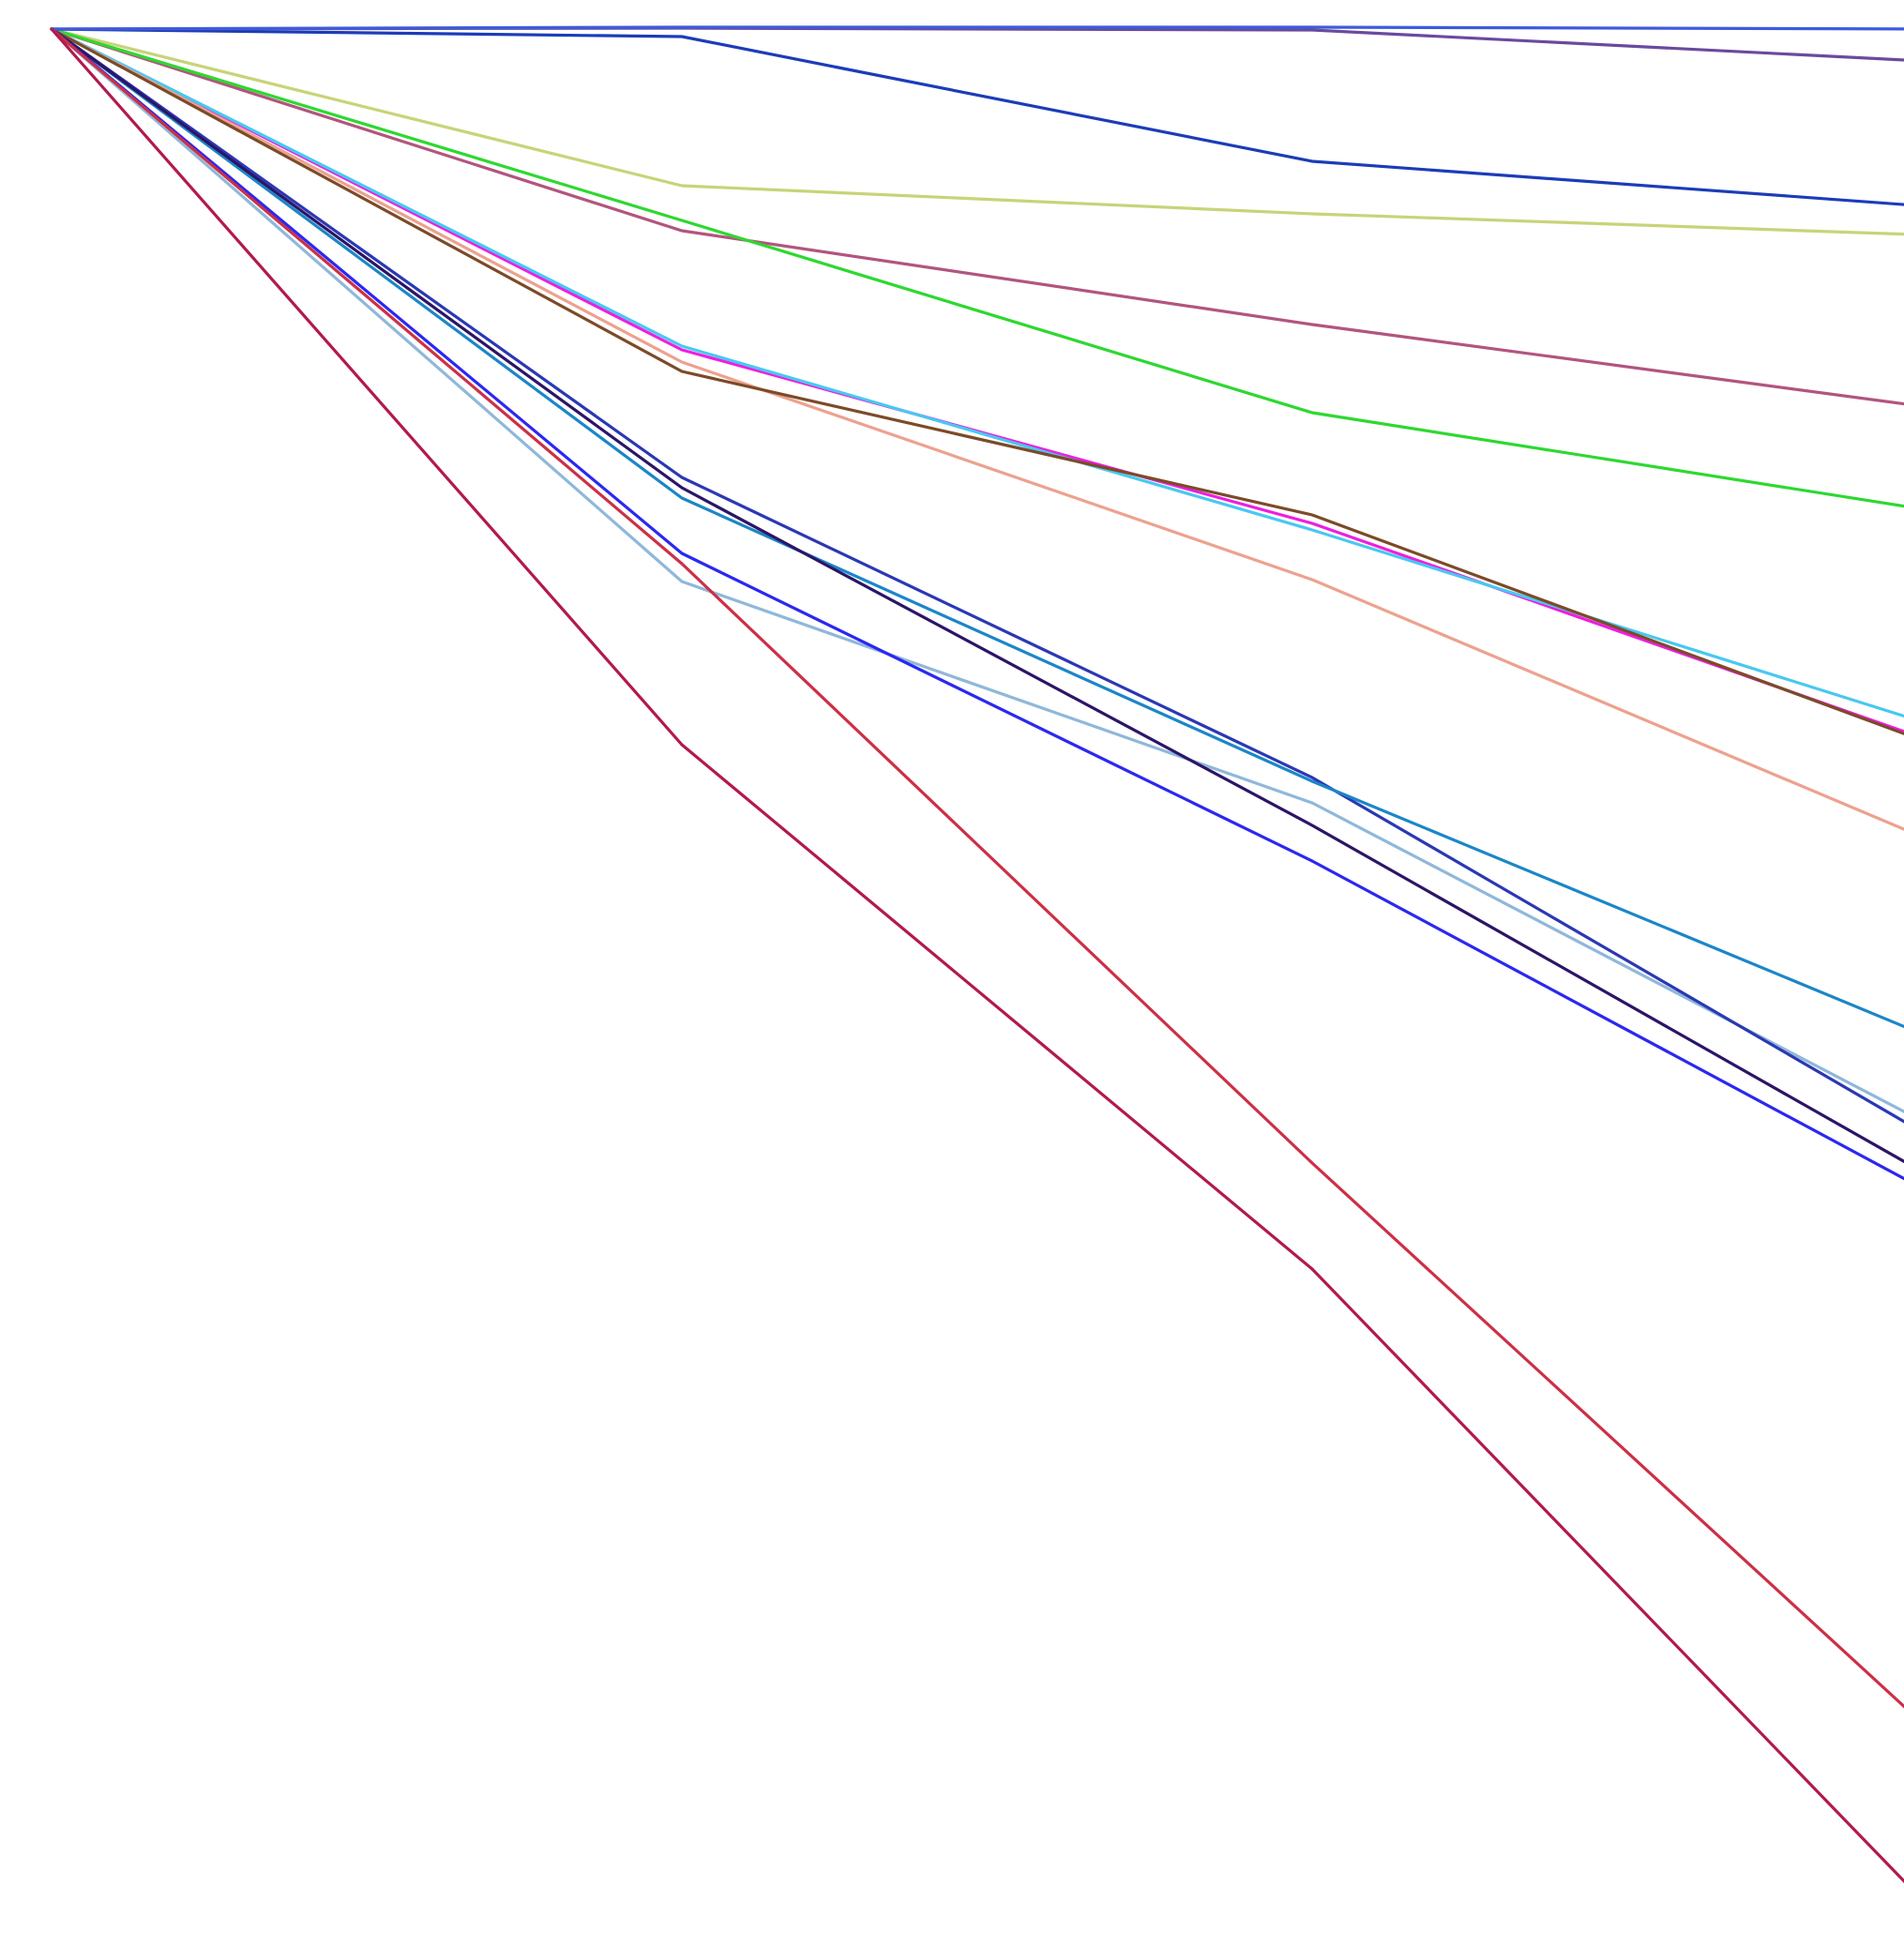  I want to click on series-line-khaki, so click(977, 132).